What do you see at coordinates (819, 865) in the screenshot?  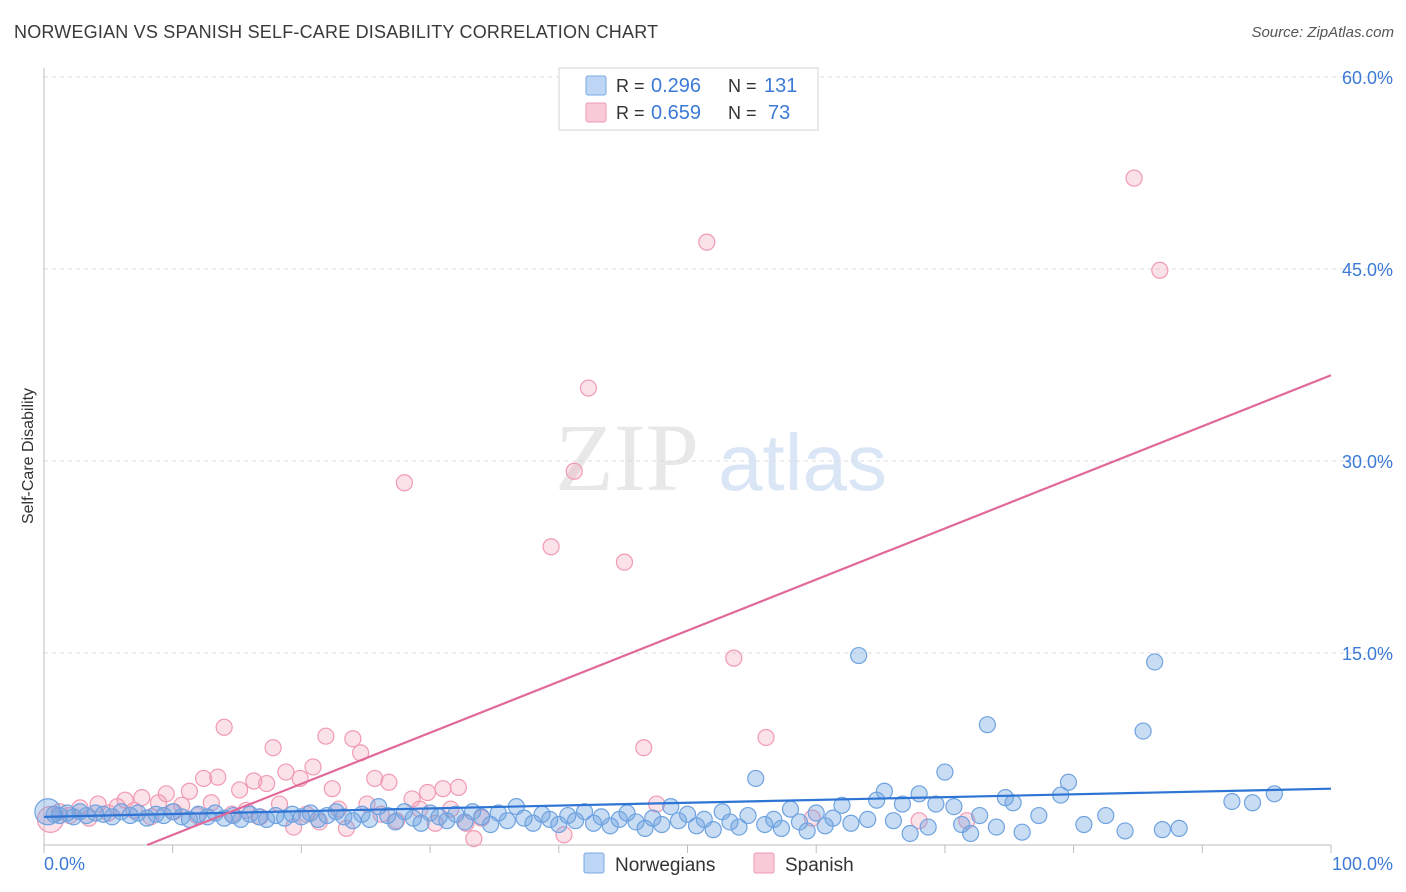 I see `series-legend-label-spanish: Spanish` at bounding box center [819, 865].